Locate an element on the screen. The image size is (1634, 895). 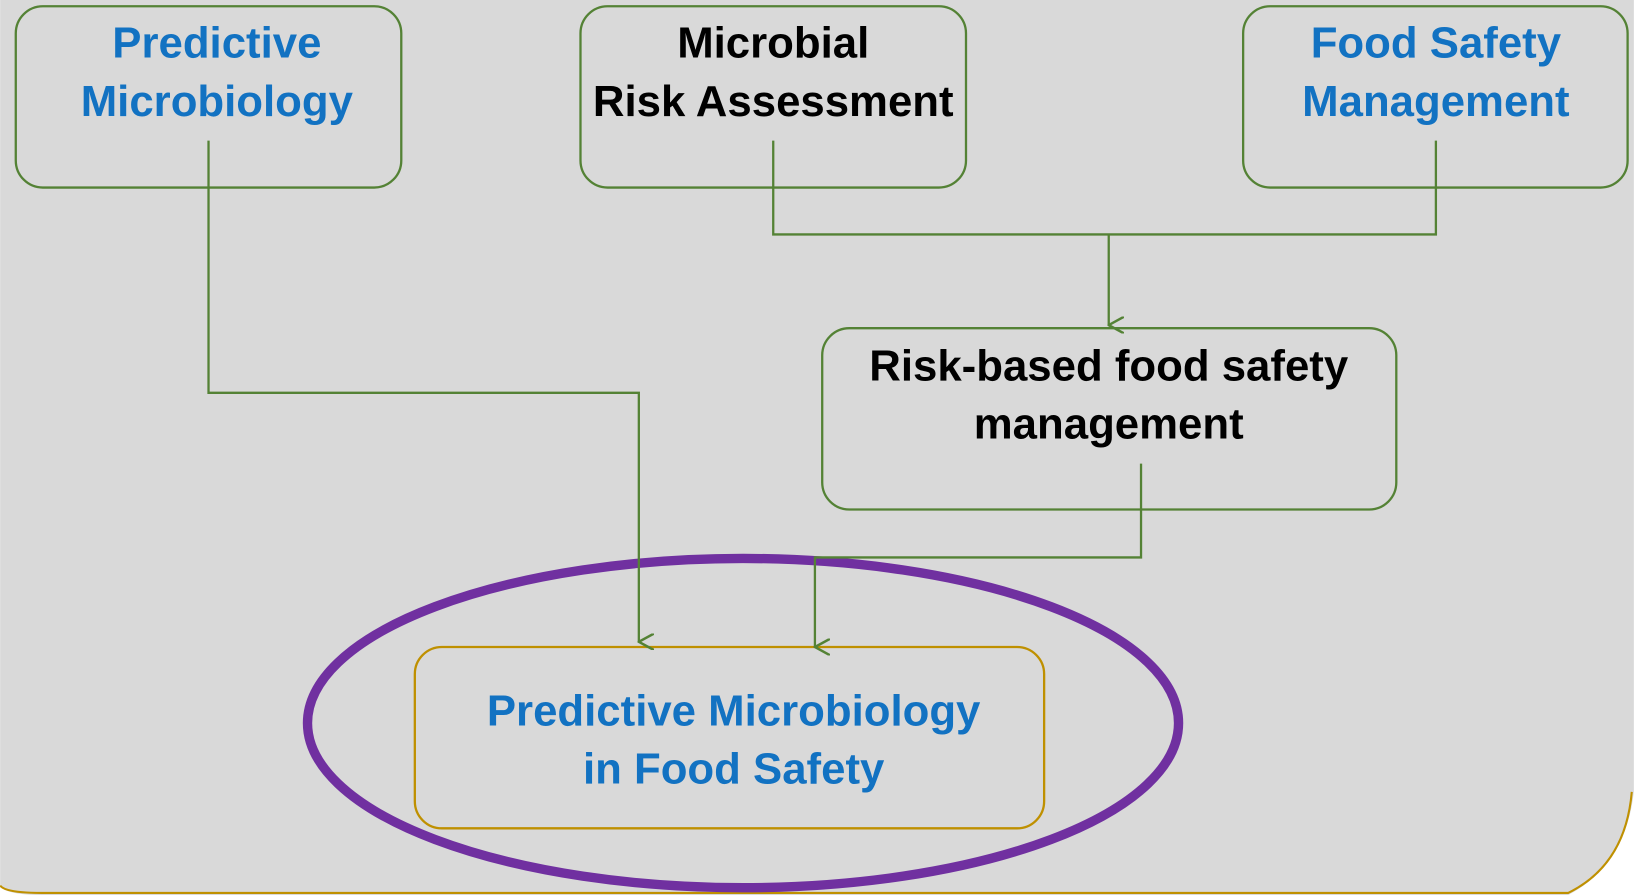
node-label: Food Safety is located at coordinates (1436, 42).